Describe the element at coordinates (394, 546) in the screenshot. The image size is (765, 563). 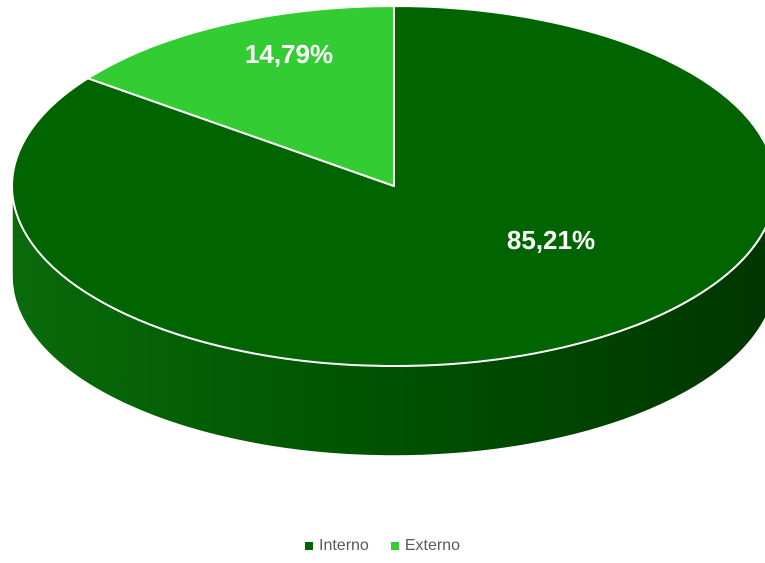
I see `legend-swatch-externo` at that location.